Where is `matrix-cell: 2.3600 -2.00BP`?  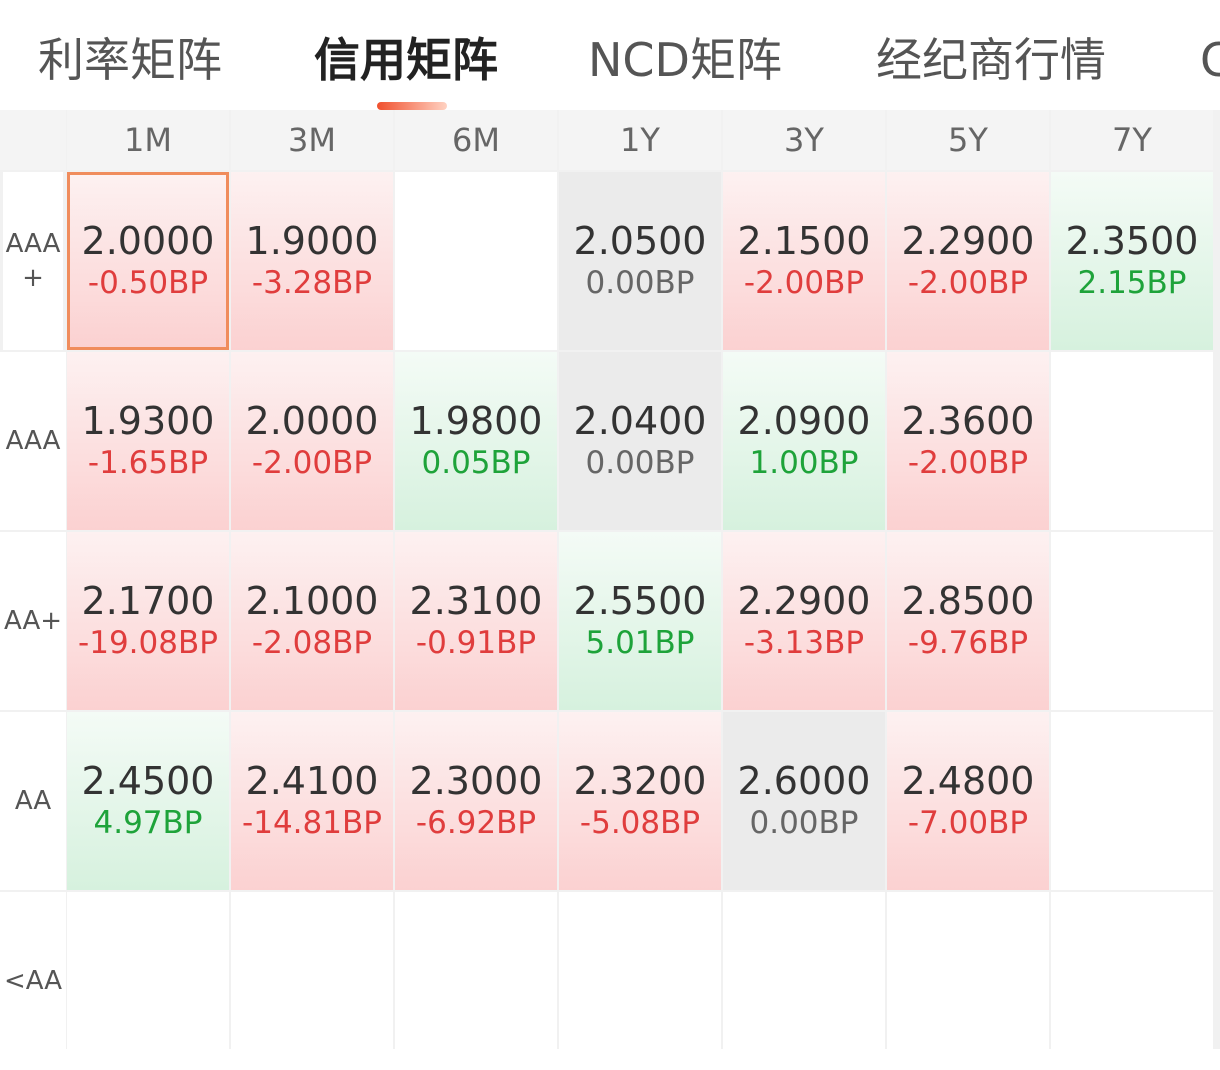
matrix-cell: 2.3600 -2.00BP is located at coordinates (968, 441).